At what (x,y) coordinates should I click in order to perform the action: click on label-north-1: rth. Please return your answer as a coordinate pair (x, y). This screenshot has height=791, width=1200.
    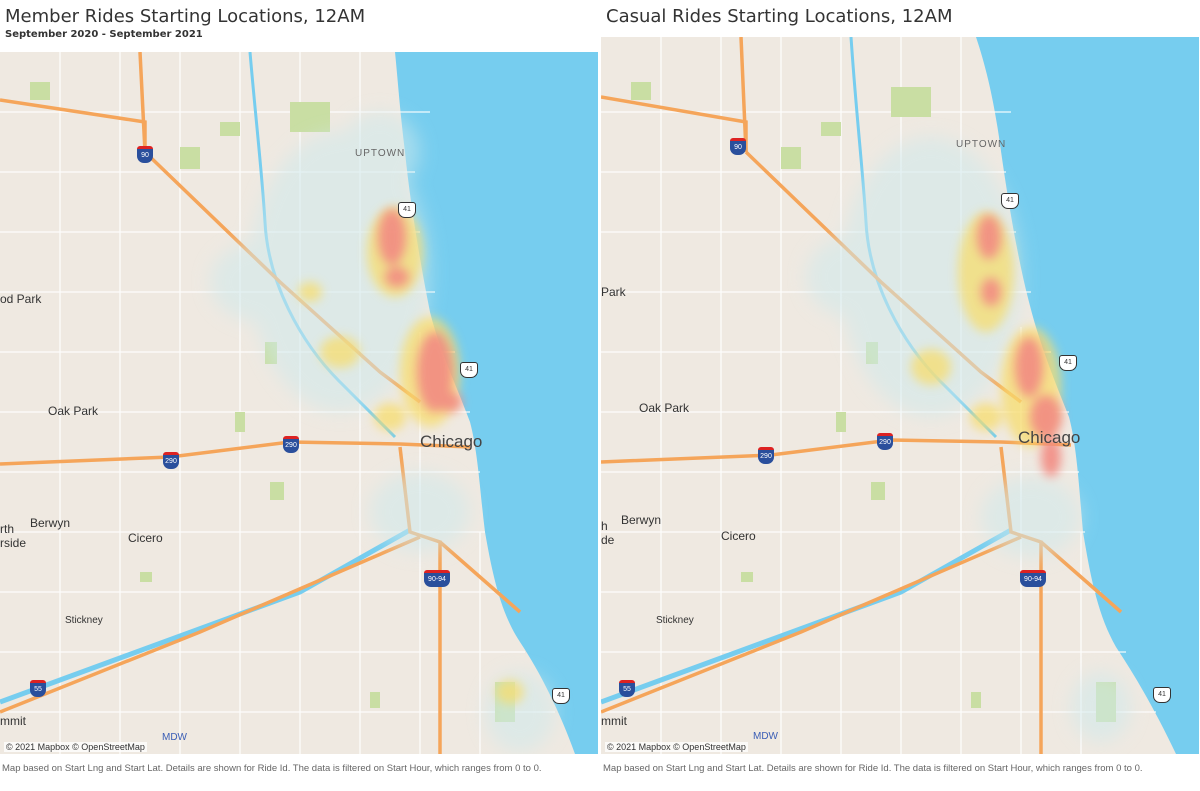
    Looking at the image, I should click on (7, 529).